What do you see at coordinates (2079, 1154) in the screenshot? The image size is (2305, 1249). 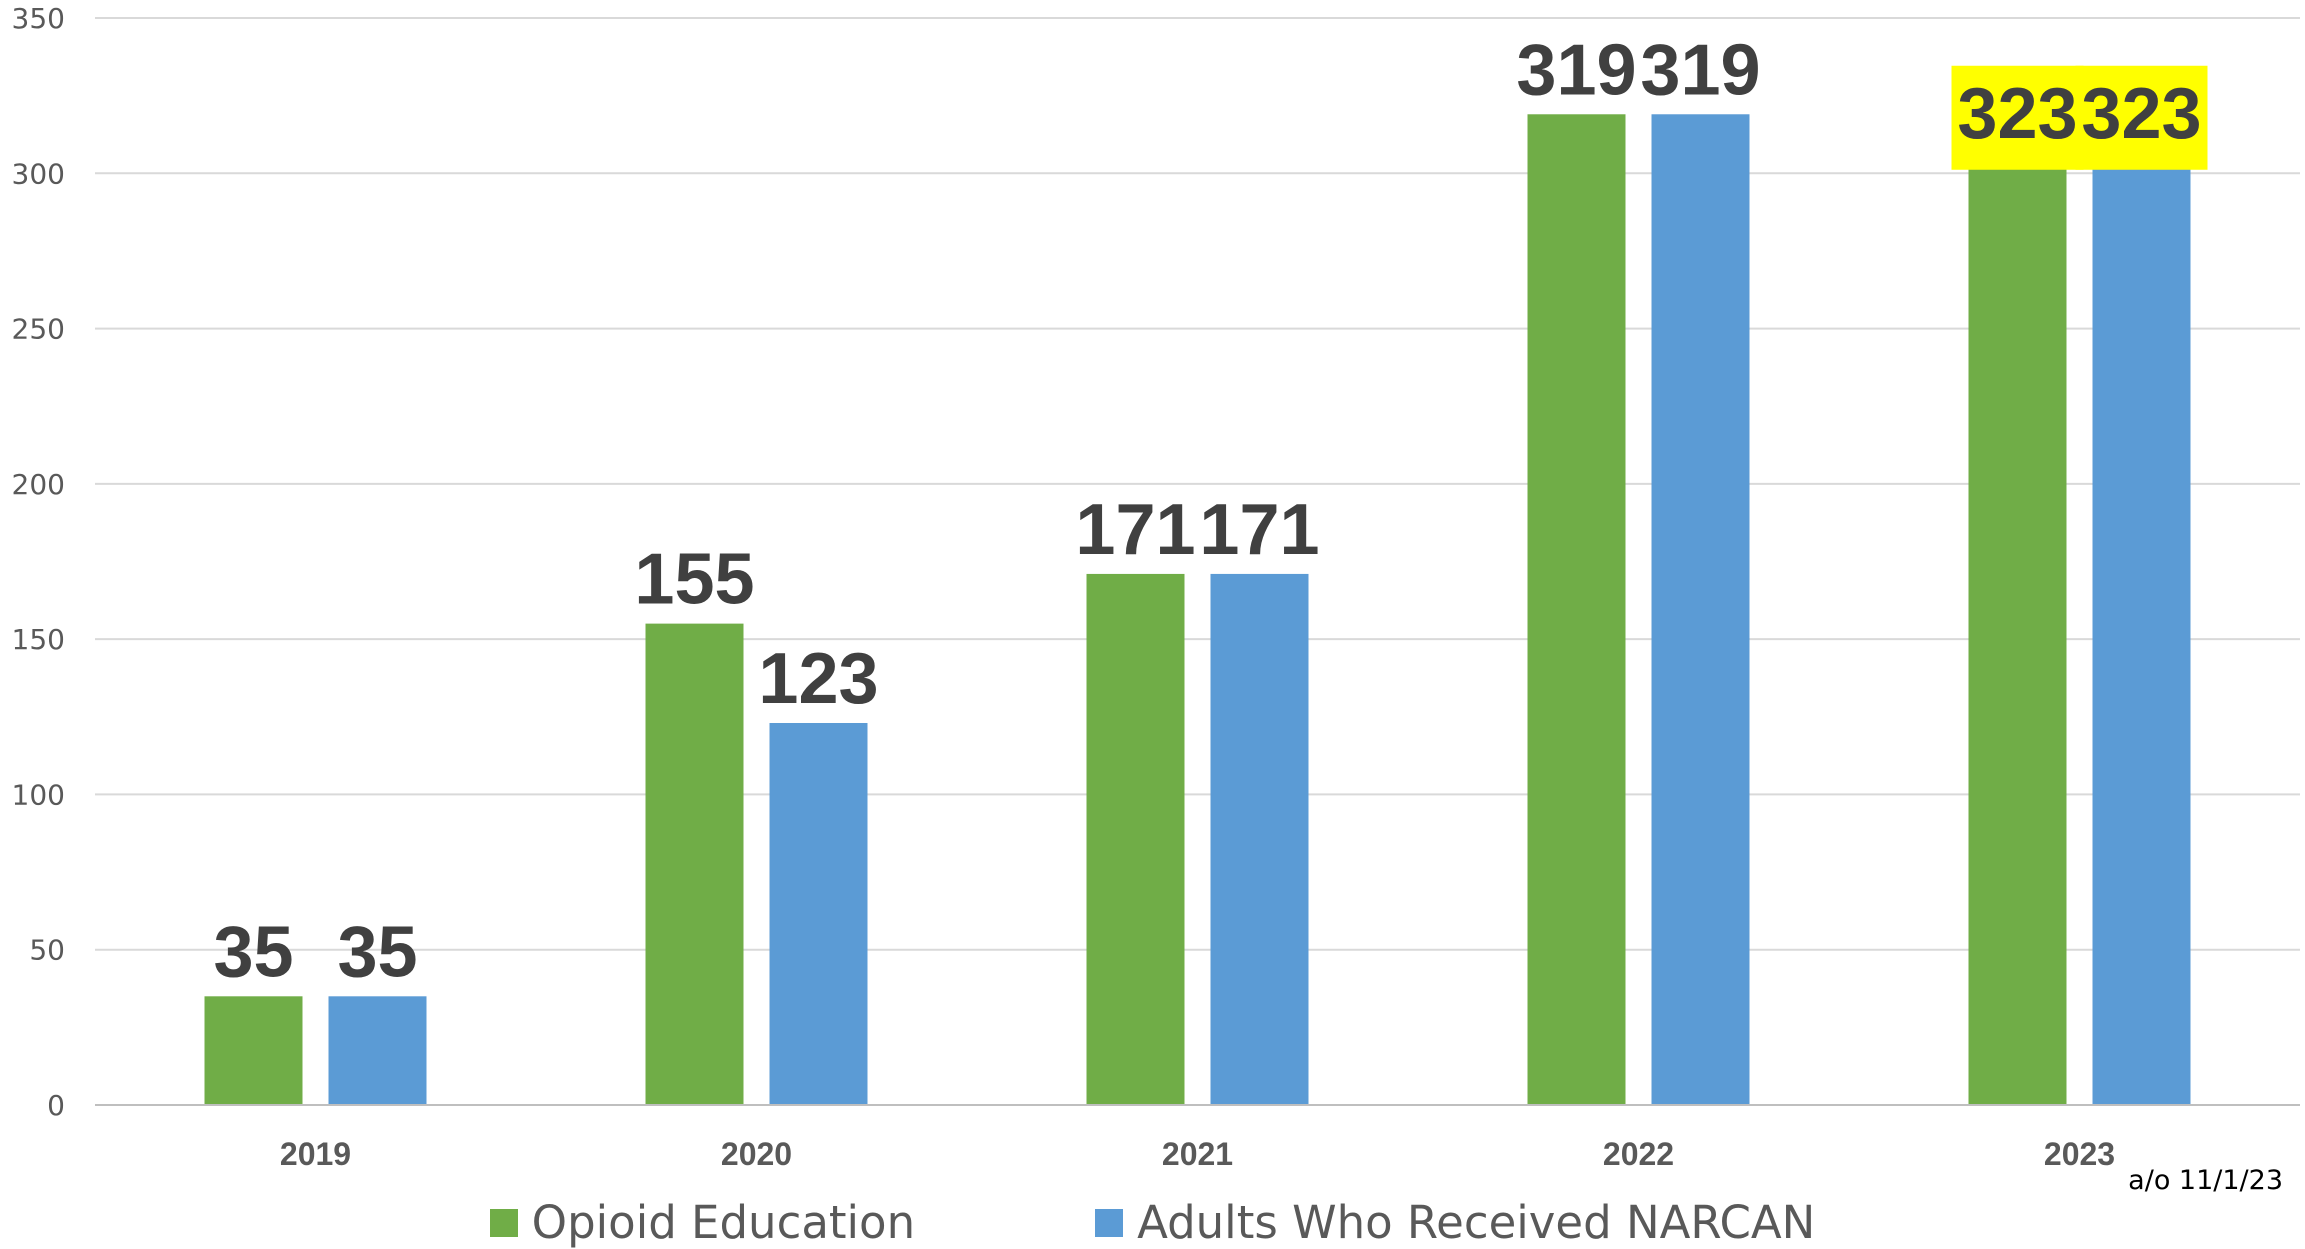 I see `x-tick-label: 2023` at bounding box center [2079, 1154].